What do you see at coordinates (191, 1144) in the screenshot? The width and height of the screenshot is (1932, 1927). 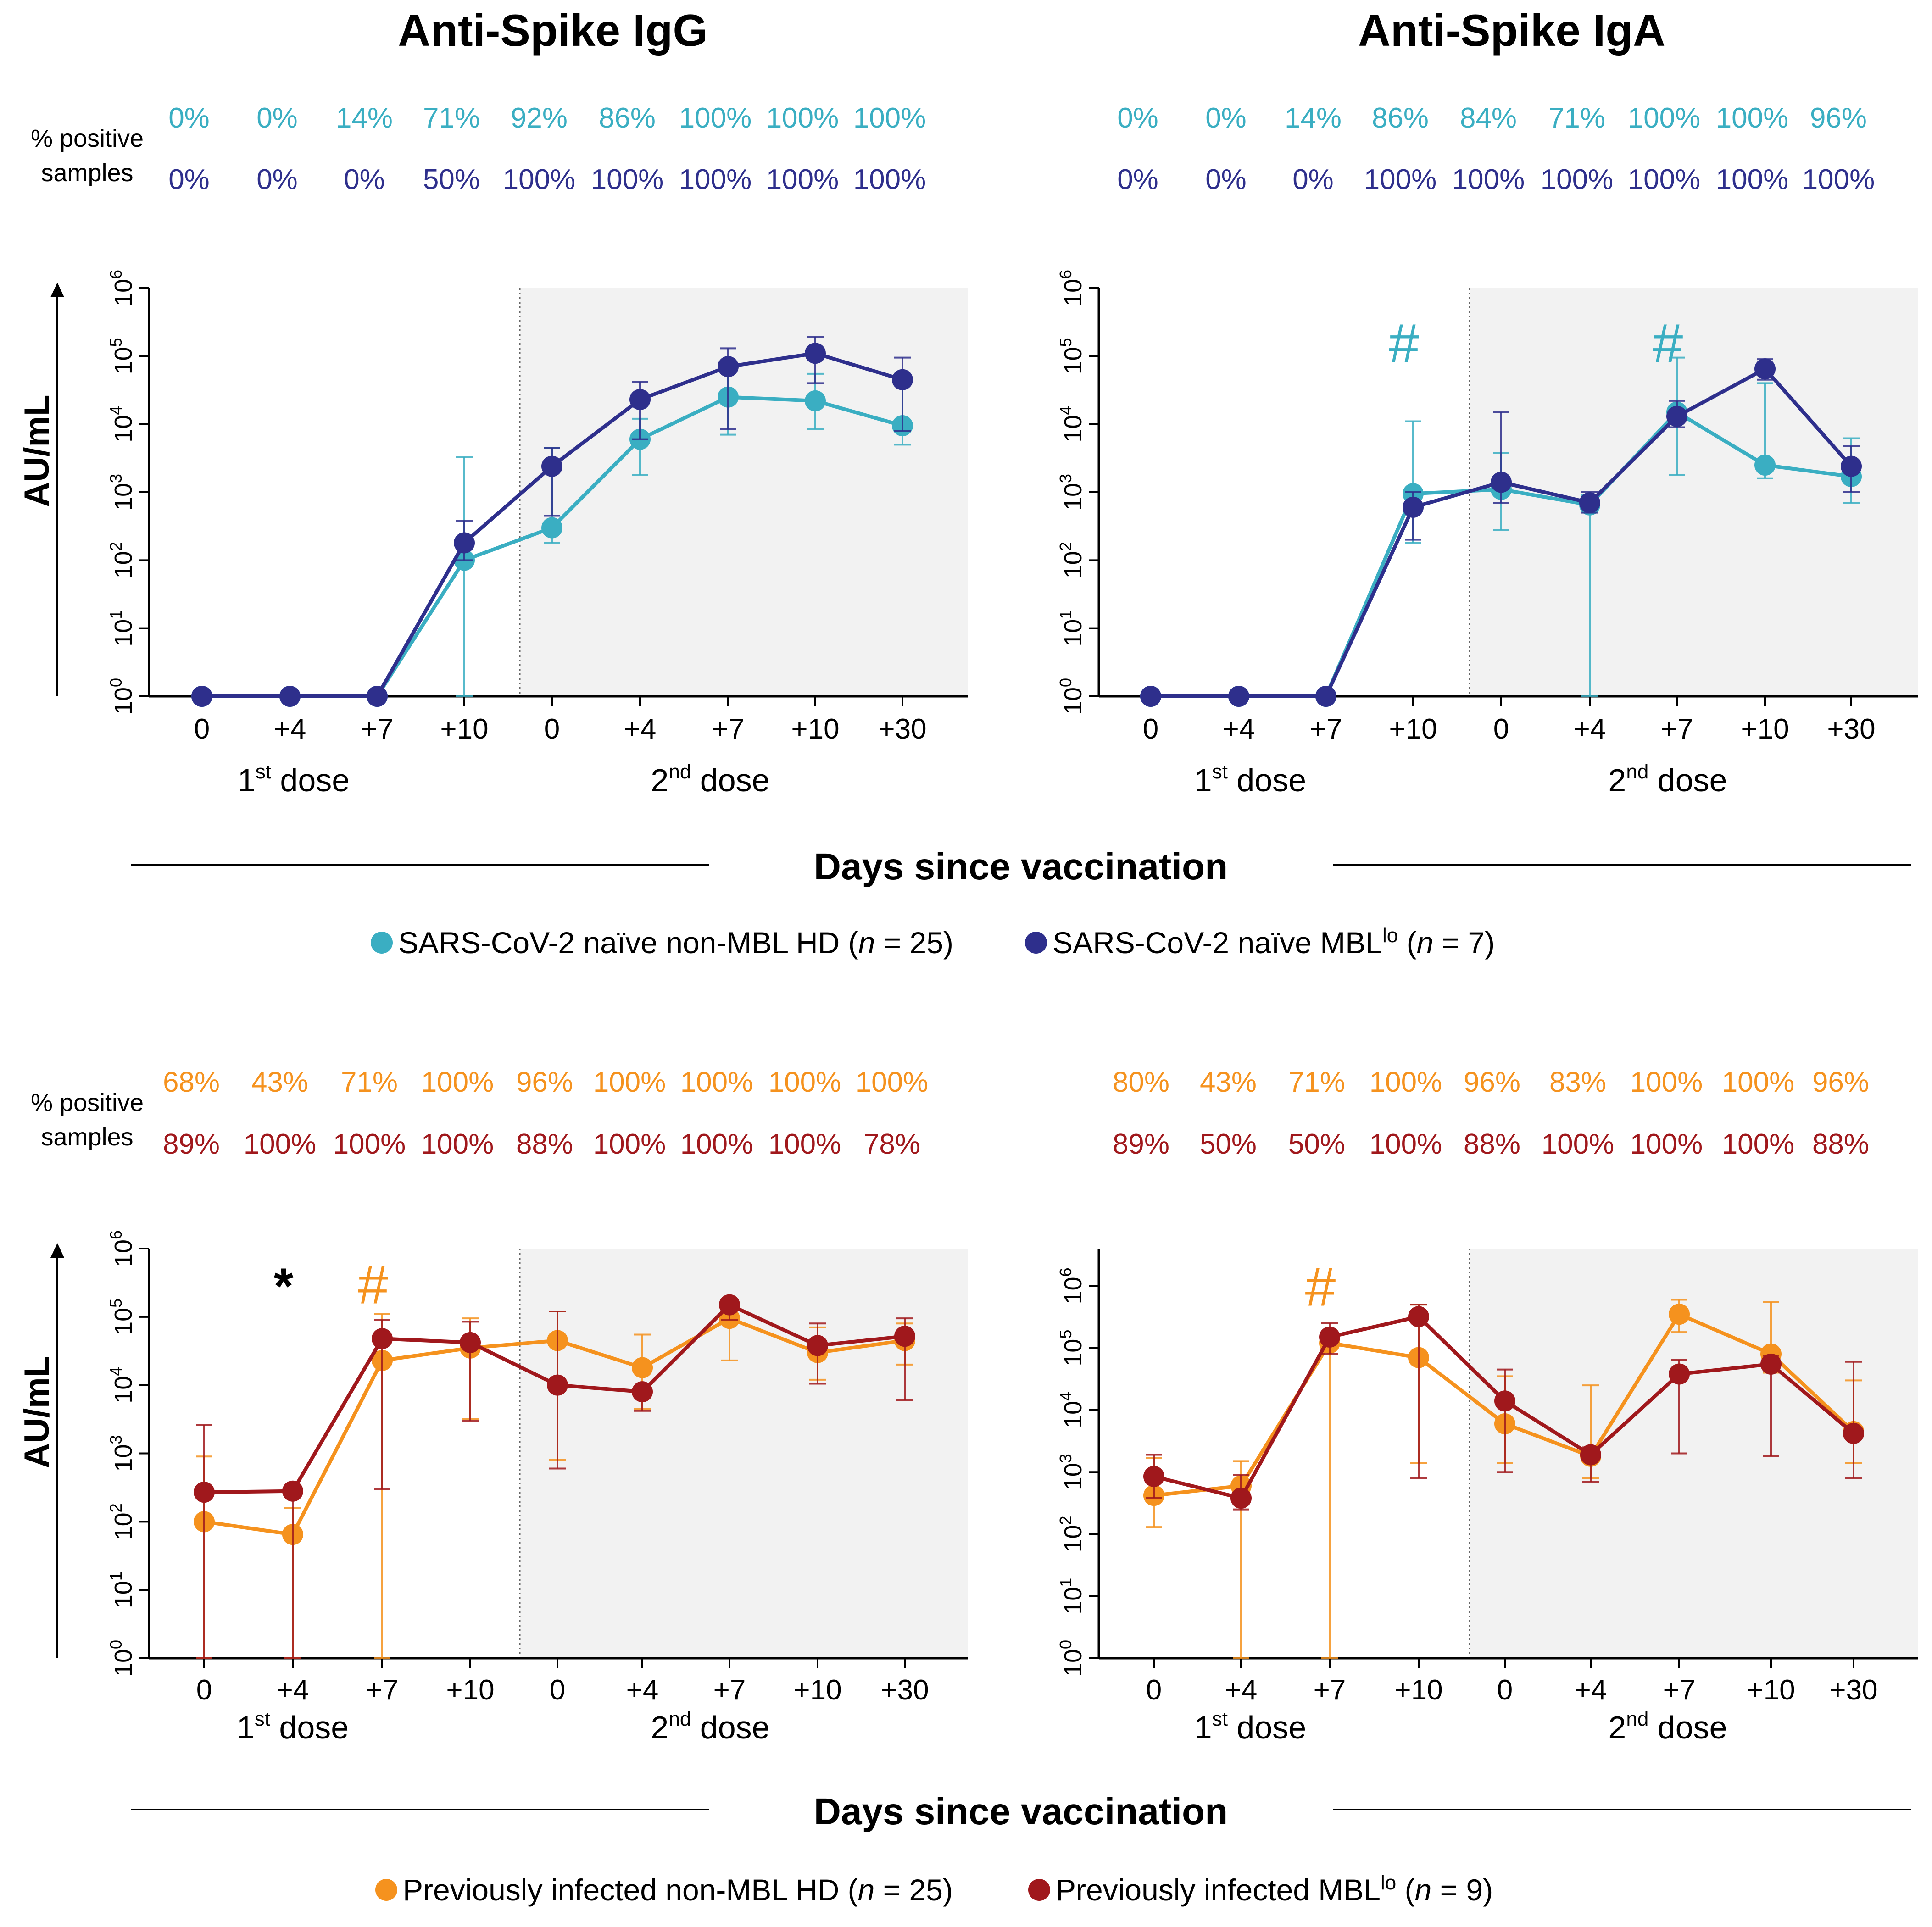 I see `pct-positive-value: 89%` at bounding box center [191, 1144].